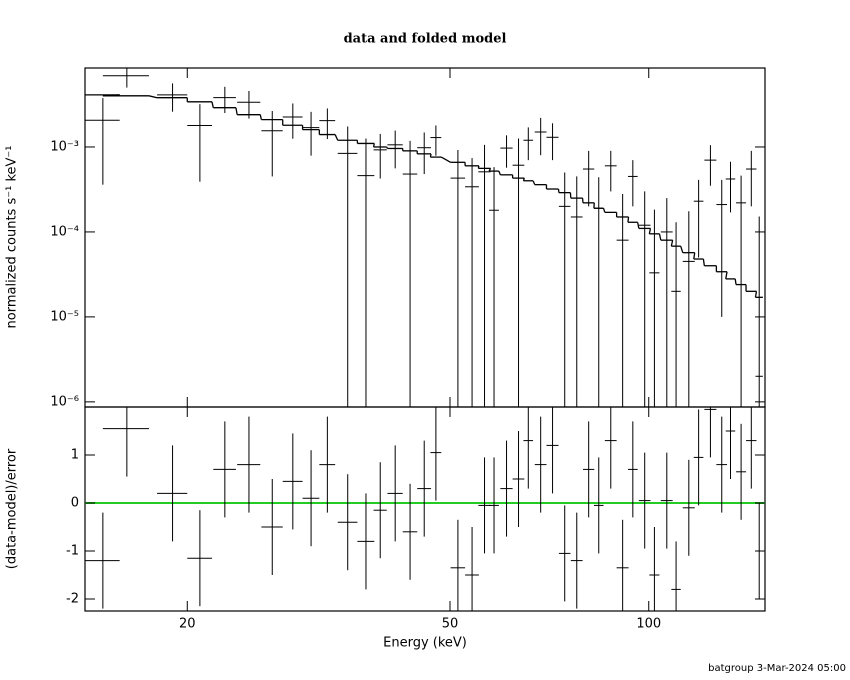 The height and width of the screenshot is (680, 850). What do you see at coordinates (64, 401) in the screenshot?
I see `y-tick-label: 10⁻⁶` at bounding box center [64, 401].